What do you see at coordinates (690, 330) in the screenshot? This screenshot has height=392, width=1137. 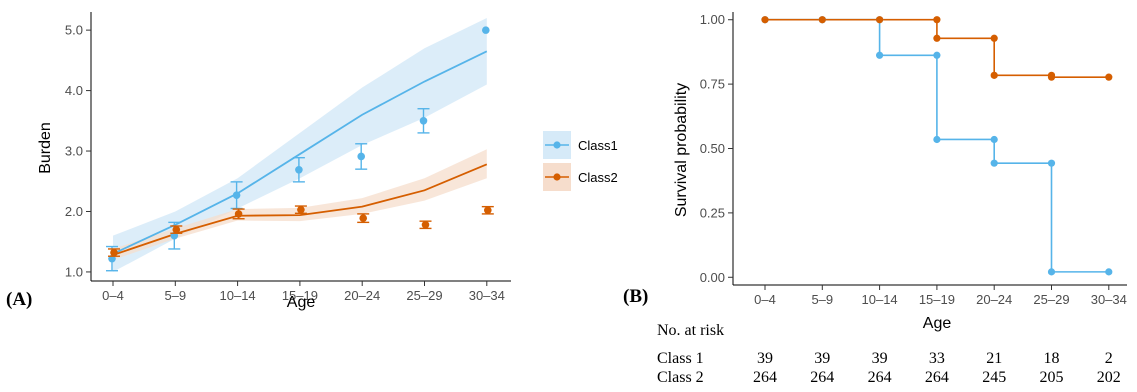 I see `risk-table-title: No. at risk` at bounding box center [690, 330].